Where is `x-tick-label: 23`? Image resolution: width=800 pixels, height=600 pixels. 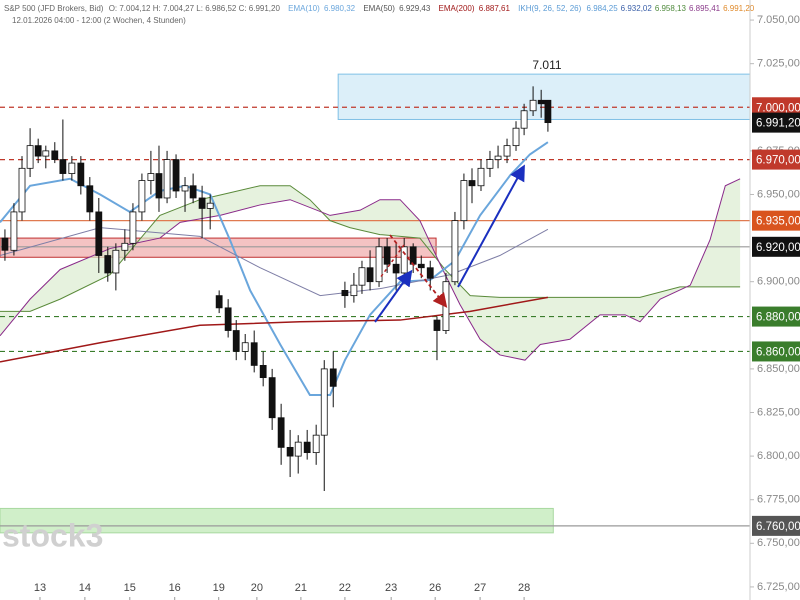
x-tick-label: 23 is located at coordinates (391, 588).